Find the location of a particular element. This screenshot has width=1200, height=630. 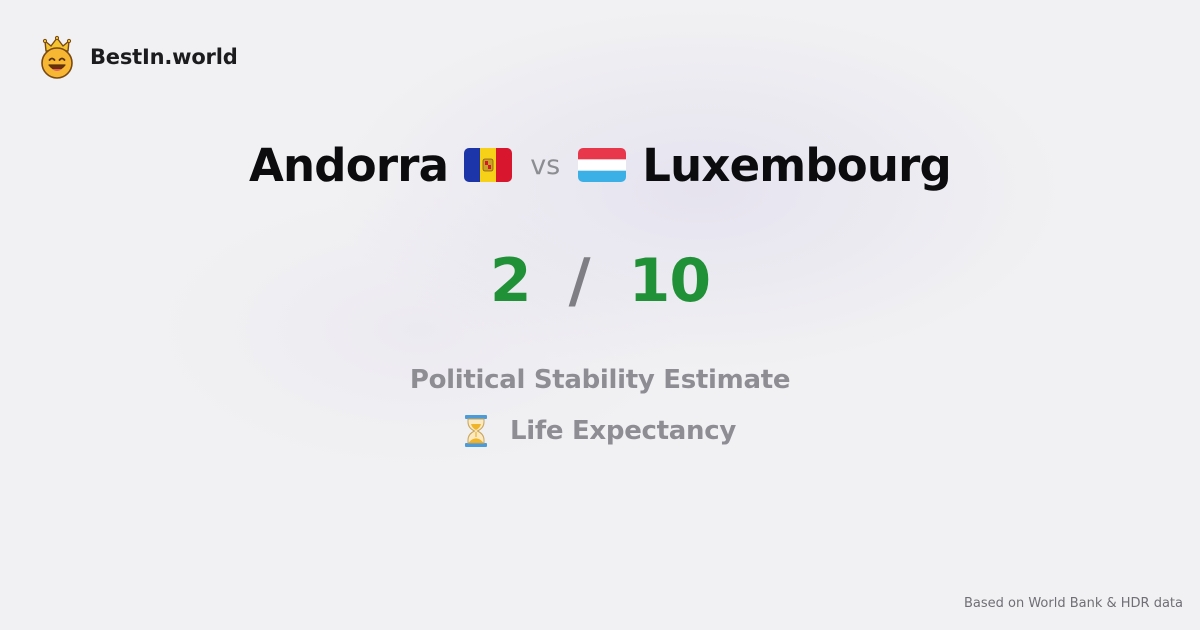

data-source-note: Based on World Bank & HDR data is located at coordinates (1073, 603).